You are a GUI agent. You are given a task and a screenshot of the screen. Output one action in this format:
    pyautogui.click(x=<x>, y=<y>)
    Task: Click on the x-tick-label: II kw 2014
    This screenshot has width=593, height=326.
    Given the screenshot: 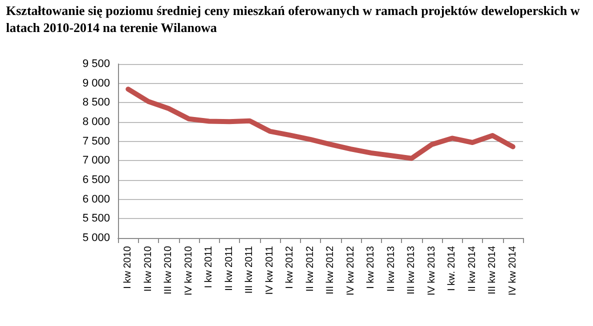 What is the action you would take?
    pyautogui.click(x=472, y=269)
    